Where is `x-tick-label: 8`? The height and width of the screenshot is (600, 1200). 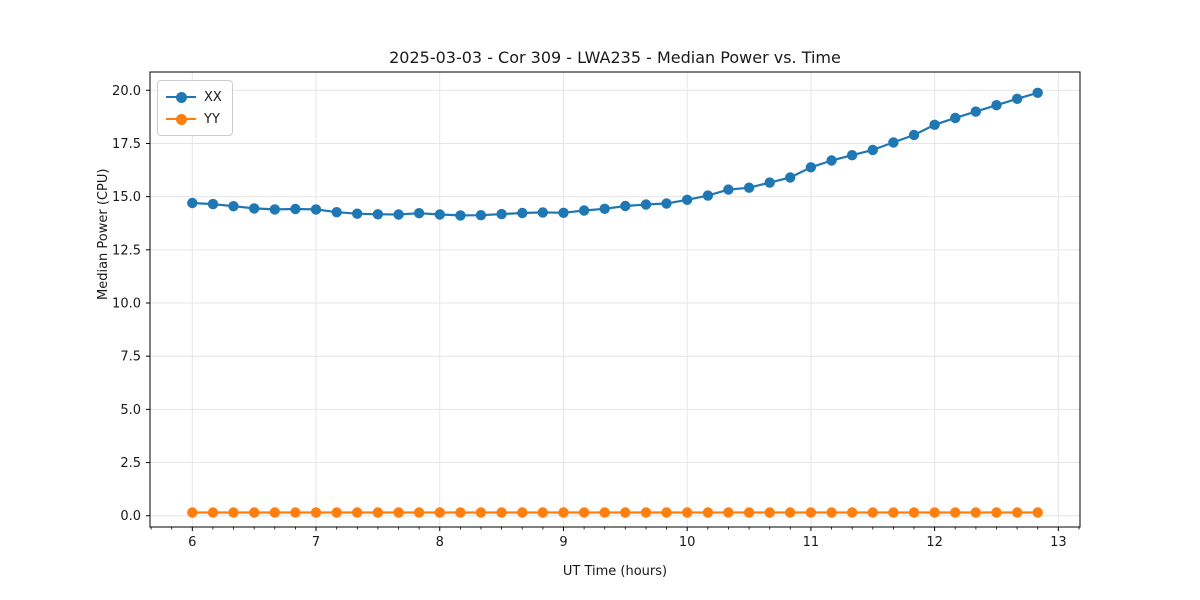
x-tick-label: 8 is located at coordinates (440, 542).